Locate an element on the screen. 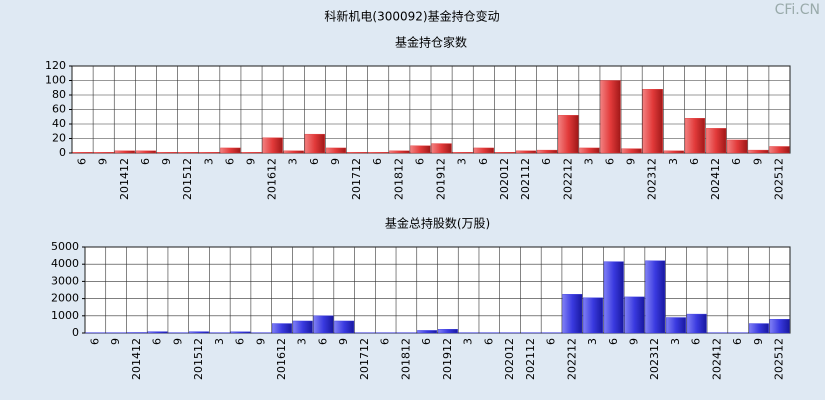 Image resolution: width=825 pixels, height=400 pixels. y-tick-label: 100 is located at coordinates (55, 80).